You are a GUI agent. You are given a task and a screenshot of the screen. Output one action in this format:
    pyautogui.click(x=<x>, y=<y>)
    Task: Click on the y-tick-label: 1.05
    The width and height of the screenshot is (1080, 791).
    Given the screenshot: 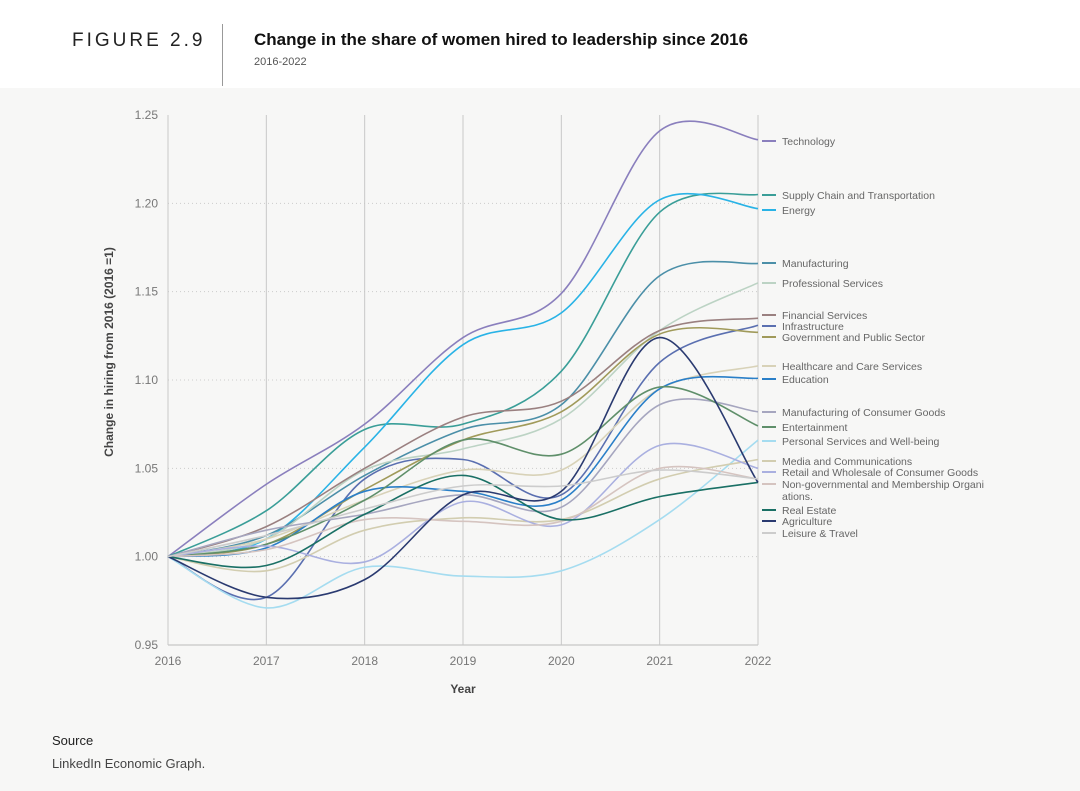 What is the action you would take?
    pyautogui.click(x=147, y=468)
    